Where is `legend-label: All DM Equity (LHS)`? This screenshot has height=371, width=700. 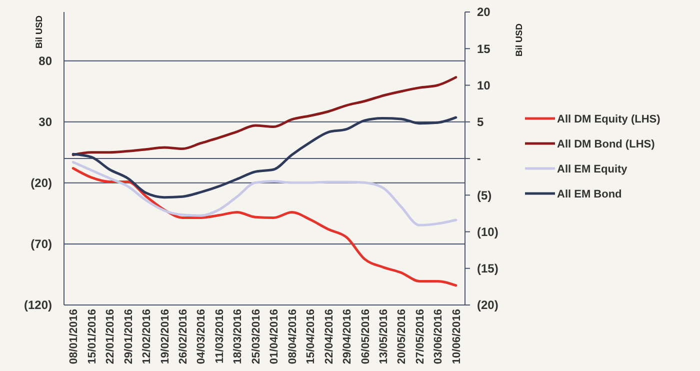
legend-label: All DM Equity (LHS) is located at coordinates (609, 119).